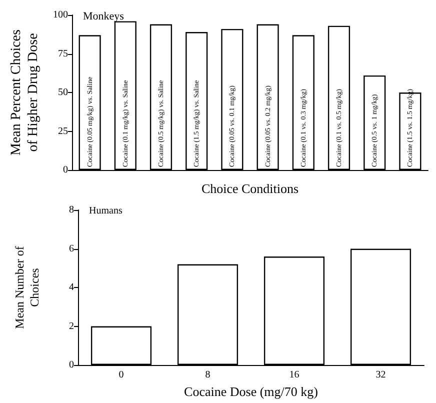 The image size is (436, 403). I want to click on x-tick-label: 0, so click(121, 375).